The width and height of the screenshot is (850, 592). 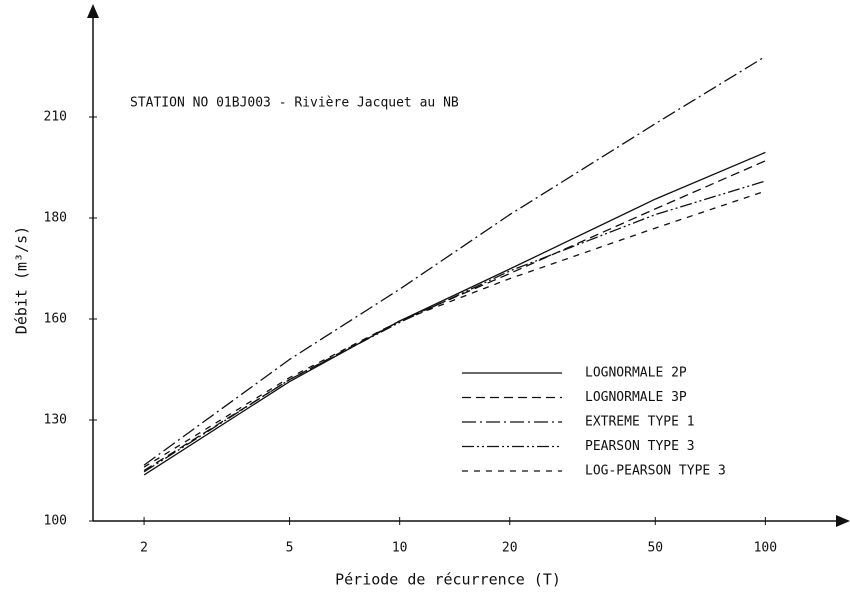 I want to click on x-axis-arrow, so click(x=843, y=521).